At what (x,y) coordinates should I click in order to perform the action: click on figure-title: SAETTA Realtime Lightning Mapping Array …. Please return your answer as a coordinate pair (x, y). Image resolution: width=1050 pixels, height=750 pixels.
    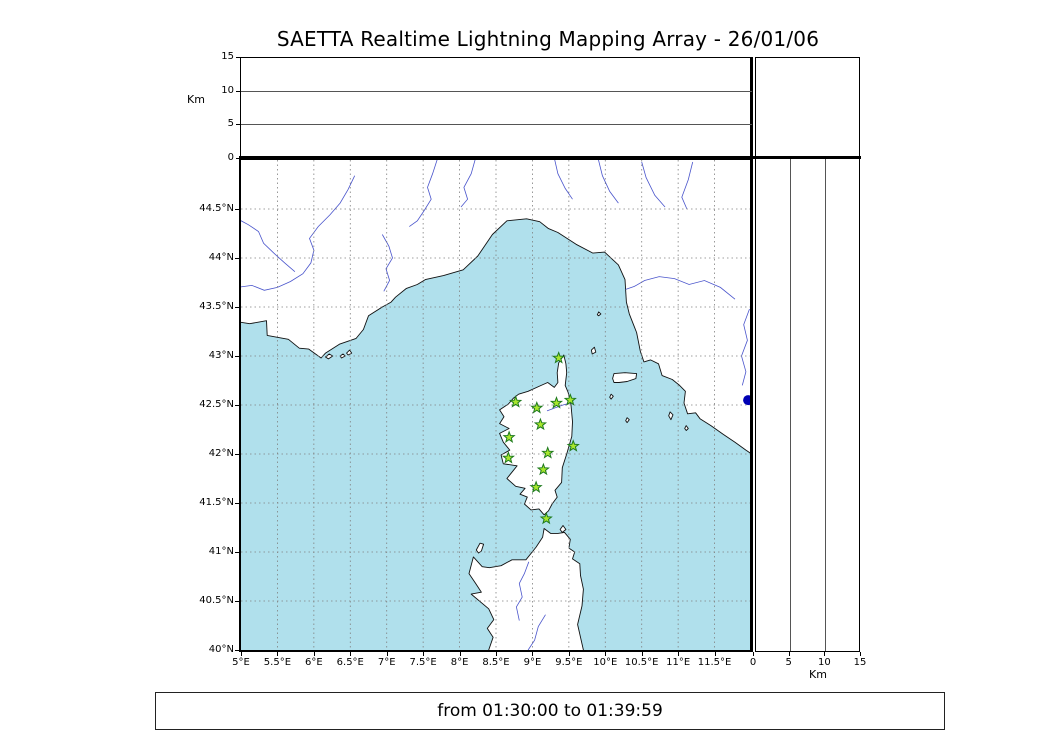
    Looking at the image, I should click on (548, 39).